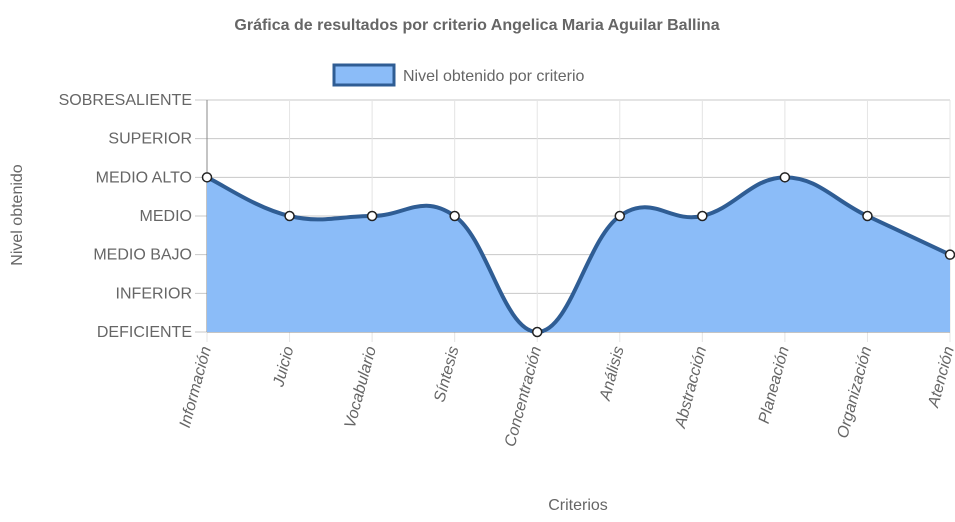 The width and height of the screenshot is (955, 522). I want to click on x-tick-label: Abstracción, so click(691, 388).